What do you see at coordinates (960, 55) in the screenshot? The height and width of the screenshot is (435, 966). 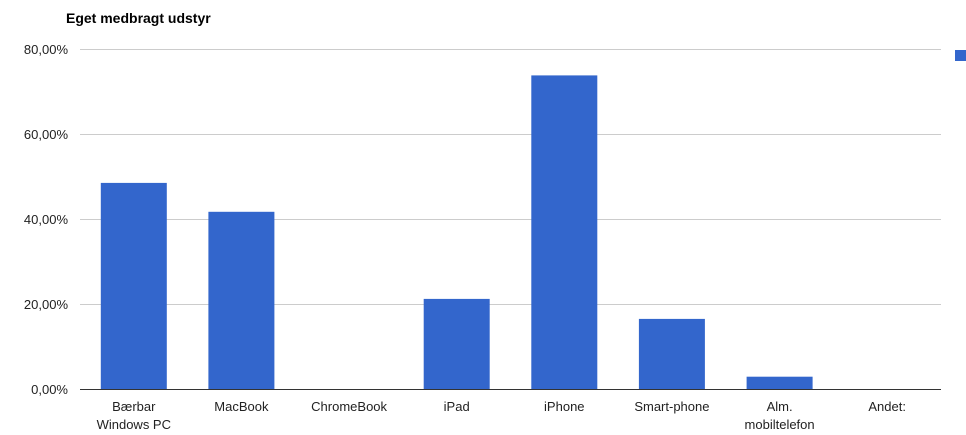 I see `legend-swatch` at bounding box center [960, 55].